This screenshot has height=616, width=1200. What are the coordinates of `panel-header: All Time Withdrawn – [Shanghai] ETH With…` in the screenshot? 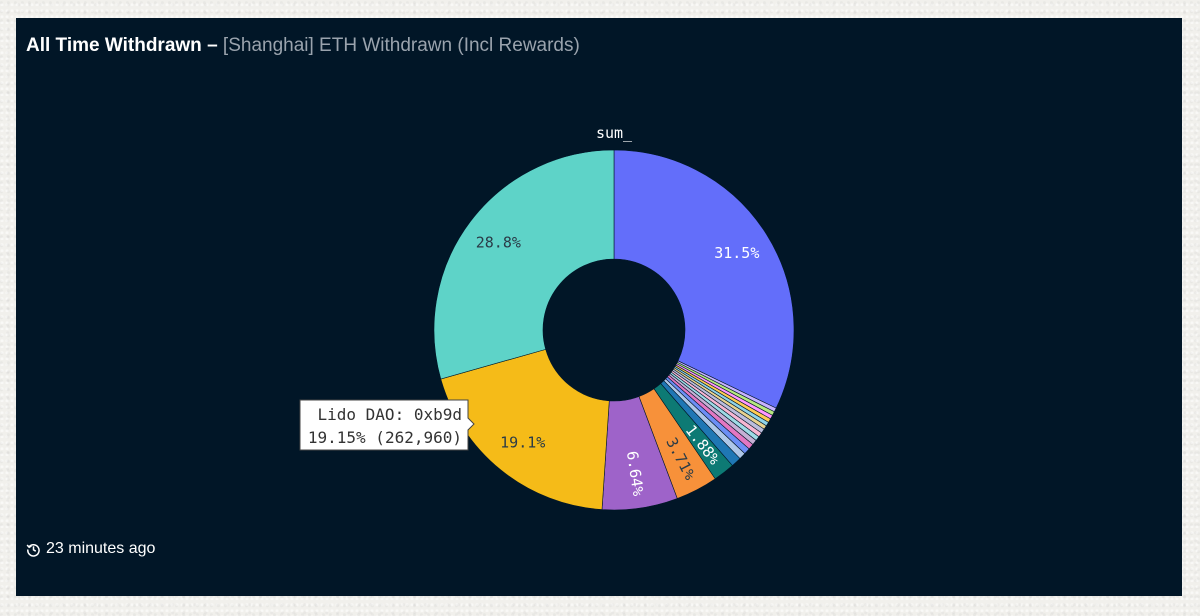 It's located at (303, 46).